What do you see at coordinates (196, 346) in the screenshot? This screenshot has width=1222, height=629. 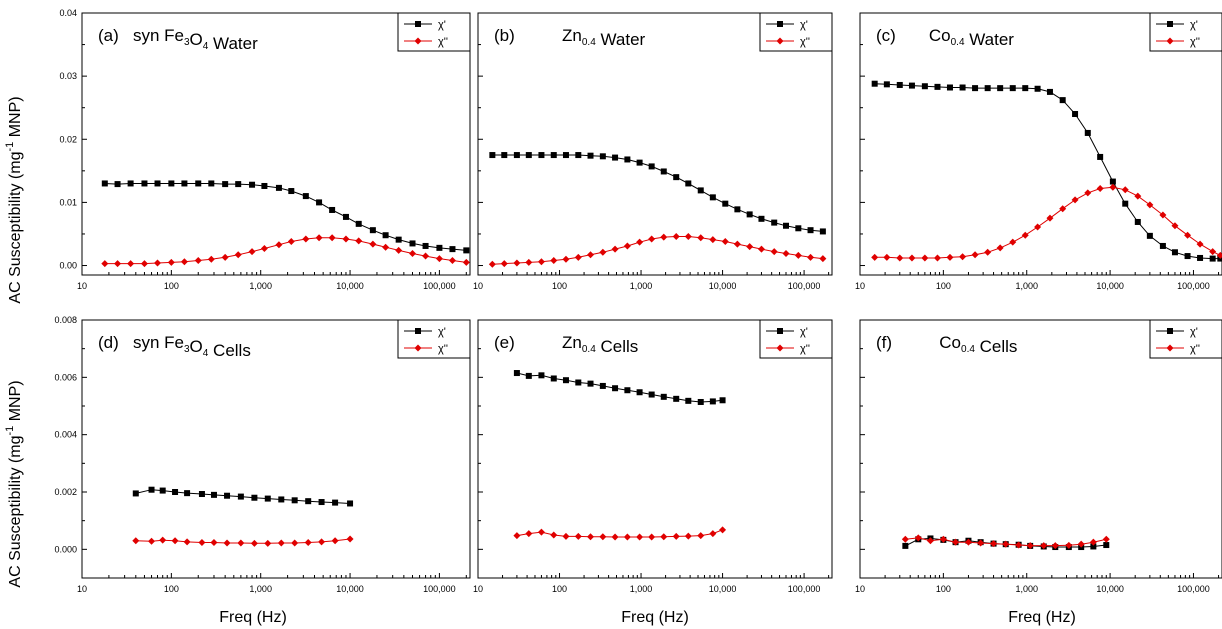 I see `title-text: O` at bounding box center [196, 346].